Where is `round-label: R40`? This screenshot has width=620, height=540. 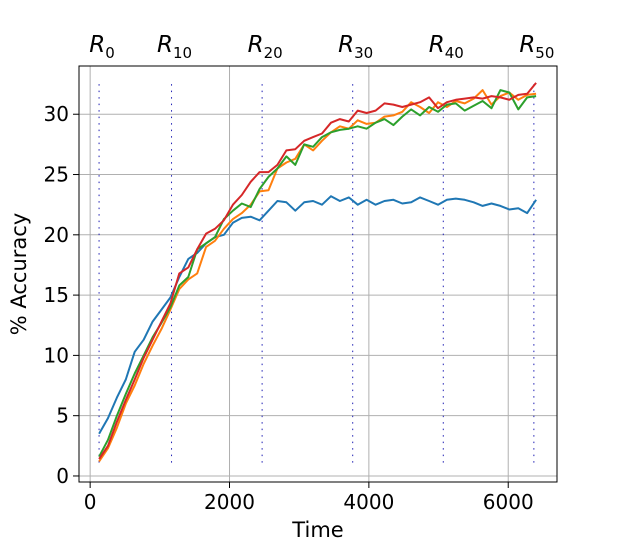 round-label: R40 is located at coordinates (446, 47).